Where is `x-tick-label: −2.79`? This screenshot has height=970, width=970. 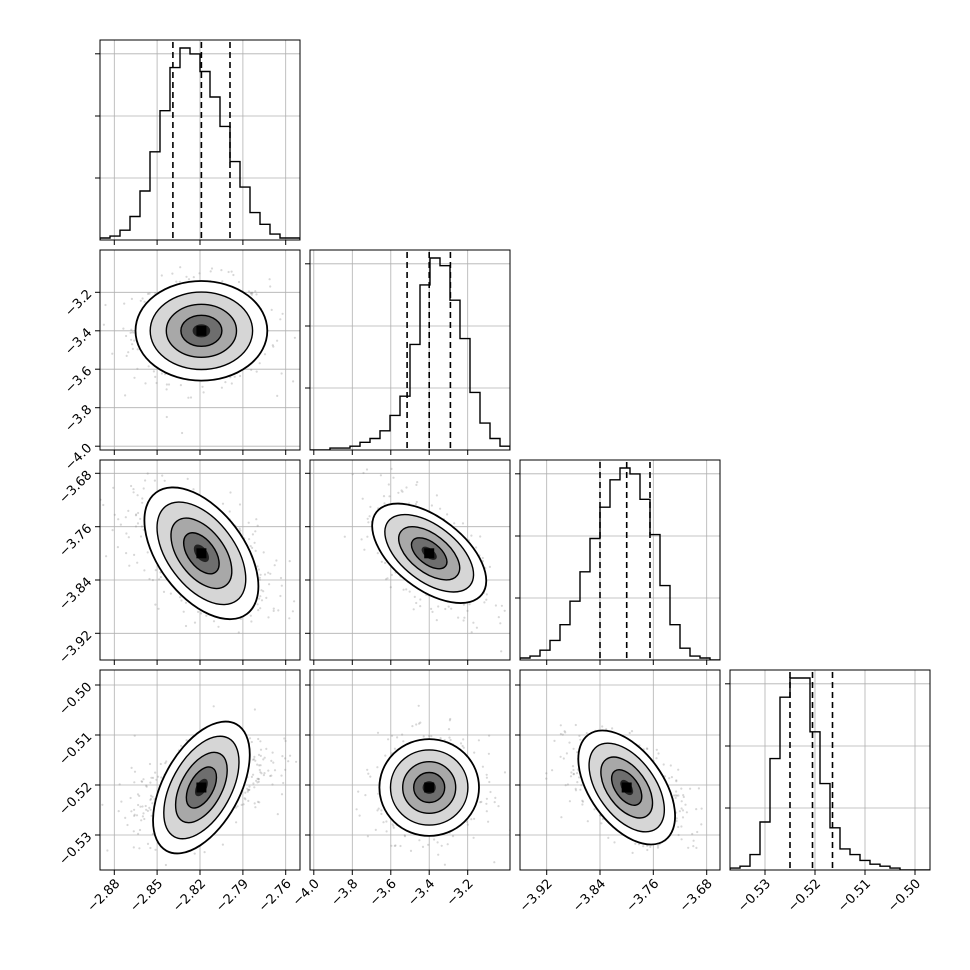
x-tick-label: −2.79 is located at coordinates (232, 895).